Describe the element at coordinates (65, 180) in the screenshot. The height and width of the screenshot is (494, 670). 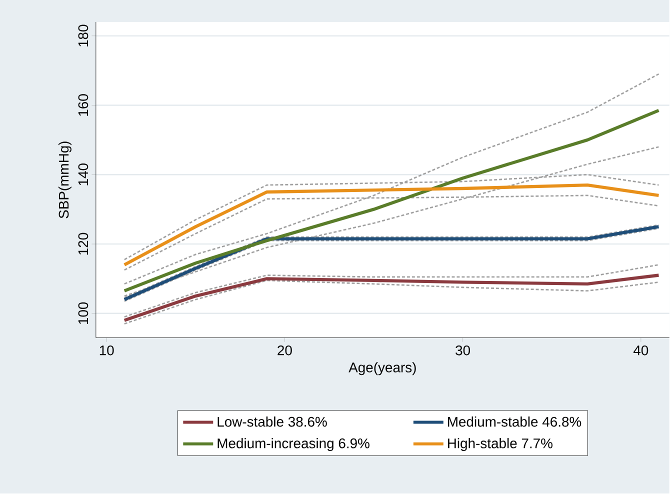
I see `y-axis-title: SBP(mmHg)` at that location.